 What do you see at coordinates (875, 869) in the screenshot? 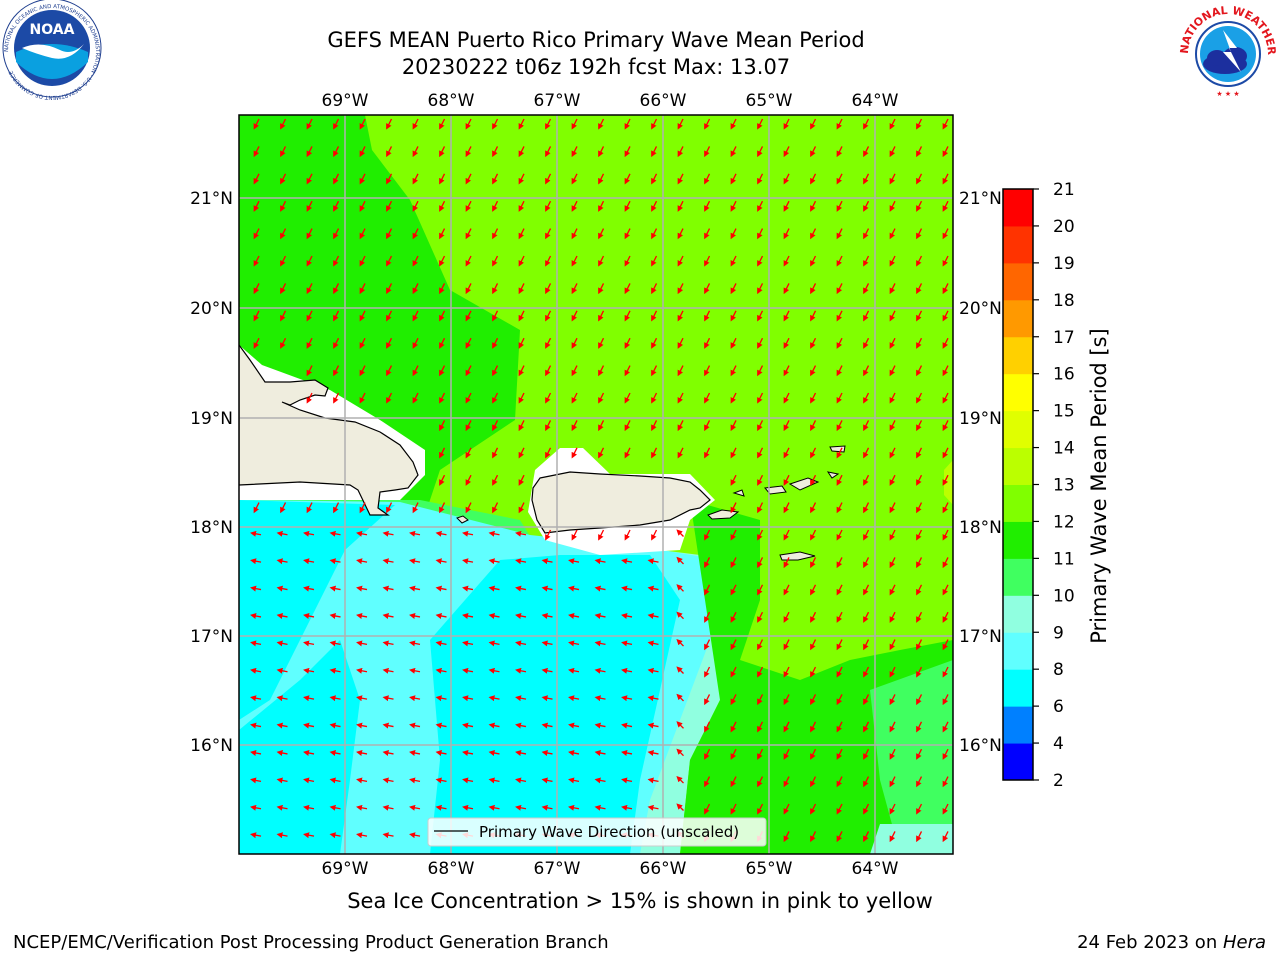
I see `lon-label-bottom-64w: 64°W` at bounding box center [875, 869].